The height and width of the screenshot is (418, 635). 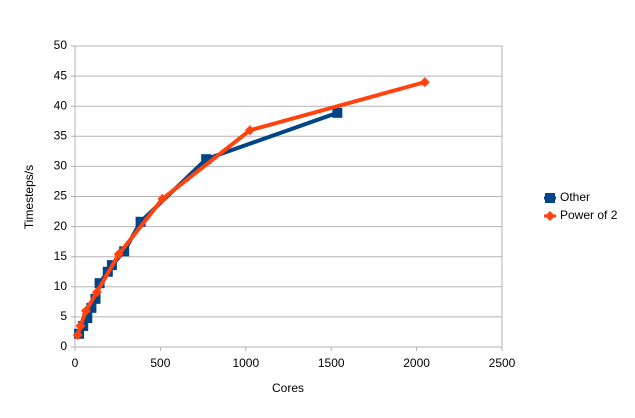 What do you see at coordinates (160, 363) in the screenshot?
I see `x-tick-label: 500` at bounding box center [160, 363].